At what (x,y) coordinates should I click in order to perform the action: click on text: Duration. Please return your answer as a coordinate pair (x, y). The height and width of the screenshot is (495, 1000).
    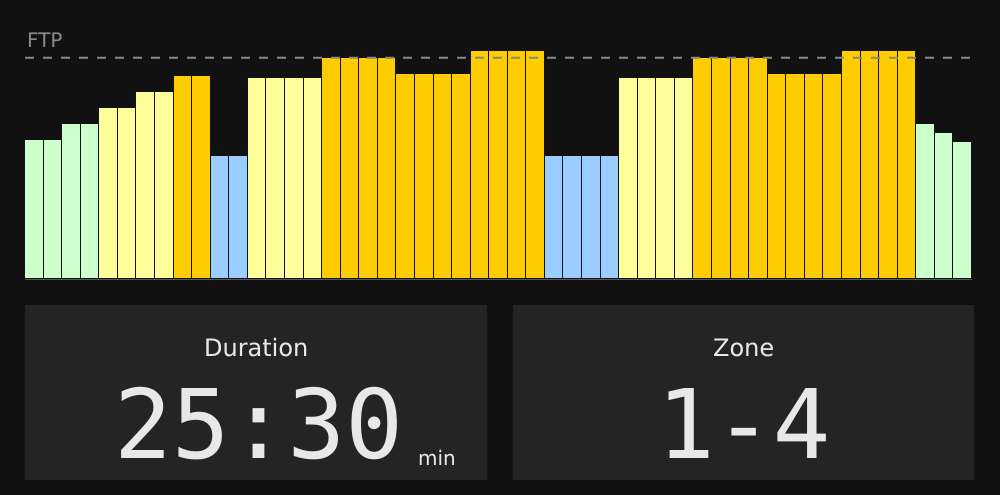
    Looking at the image, I should click on (256, 348).